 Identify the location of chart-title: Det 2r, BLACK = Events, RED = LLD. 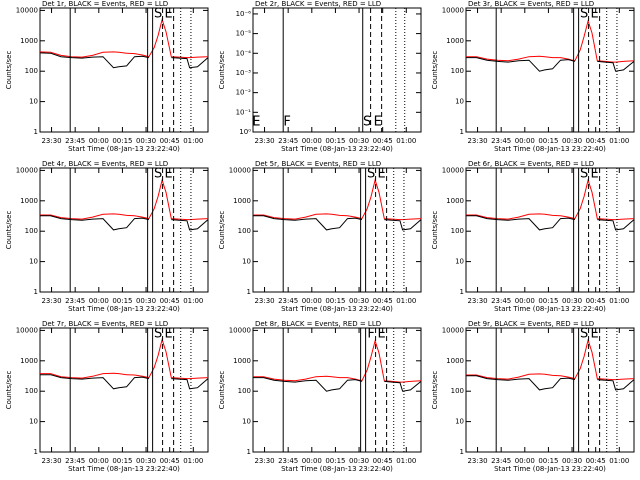
(318, 4).